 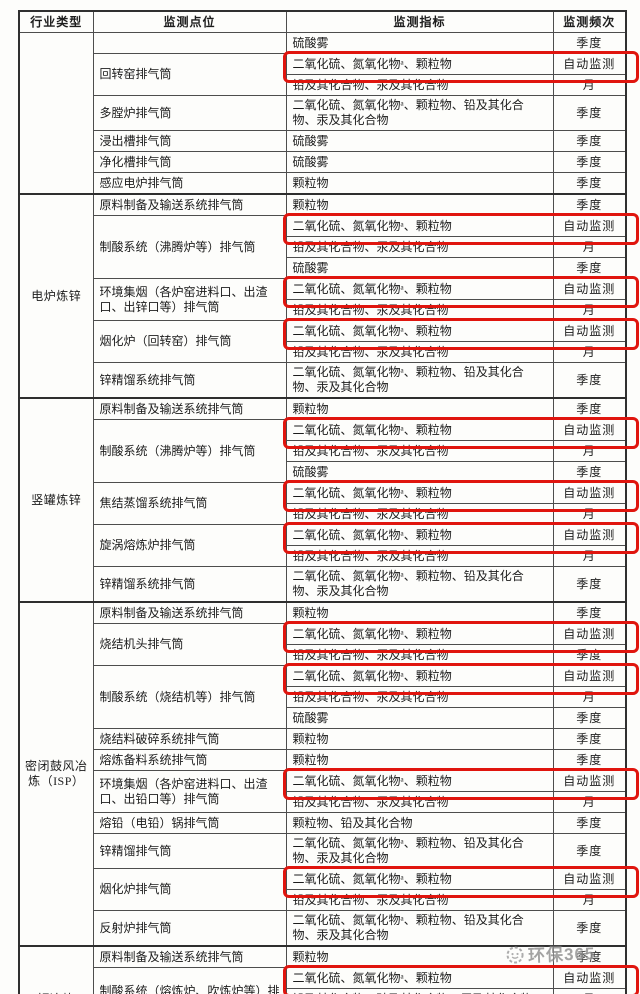 I want to click on industry-cell: 铜冶炼, so click(x=56, y=969).